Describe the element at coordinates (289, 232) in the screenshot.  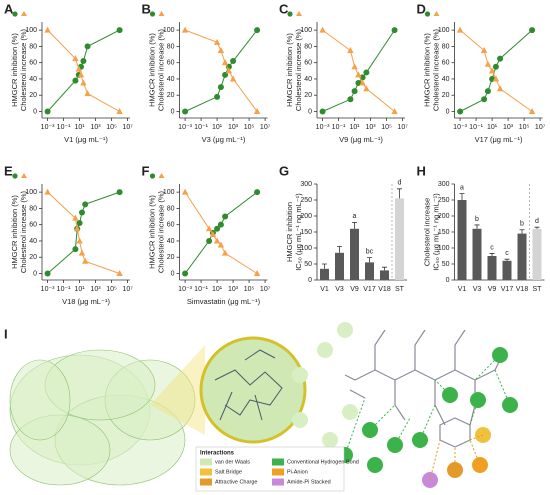
I see `y-axis-label: HMGCR inhibition` at that location.